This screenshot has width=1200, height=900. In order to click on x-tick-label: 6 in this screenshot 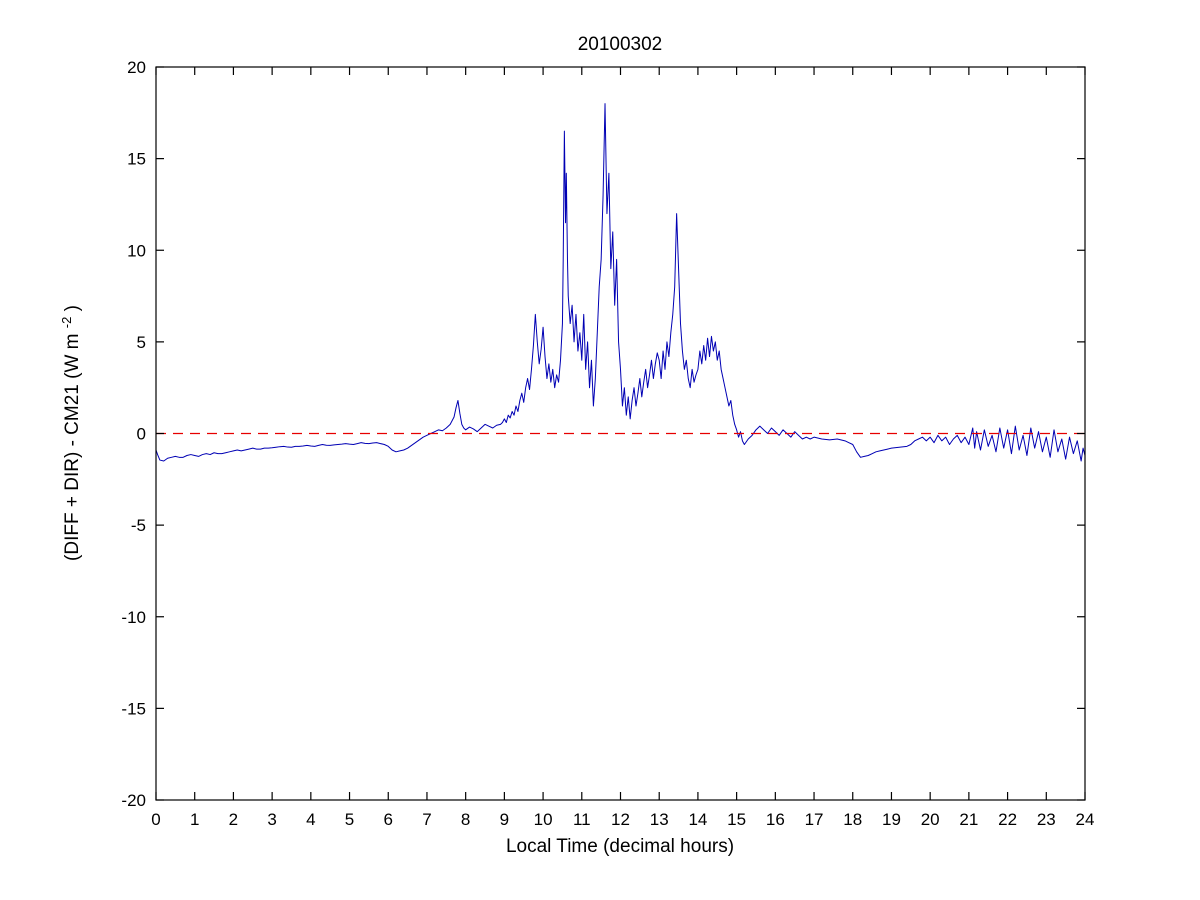, I will do `click(388, 819)`.